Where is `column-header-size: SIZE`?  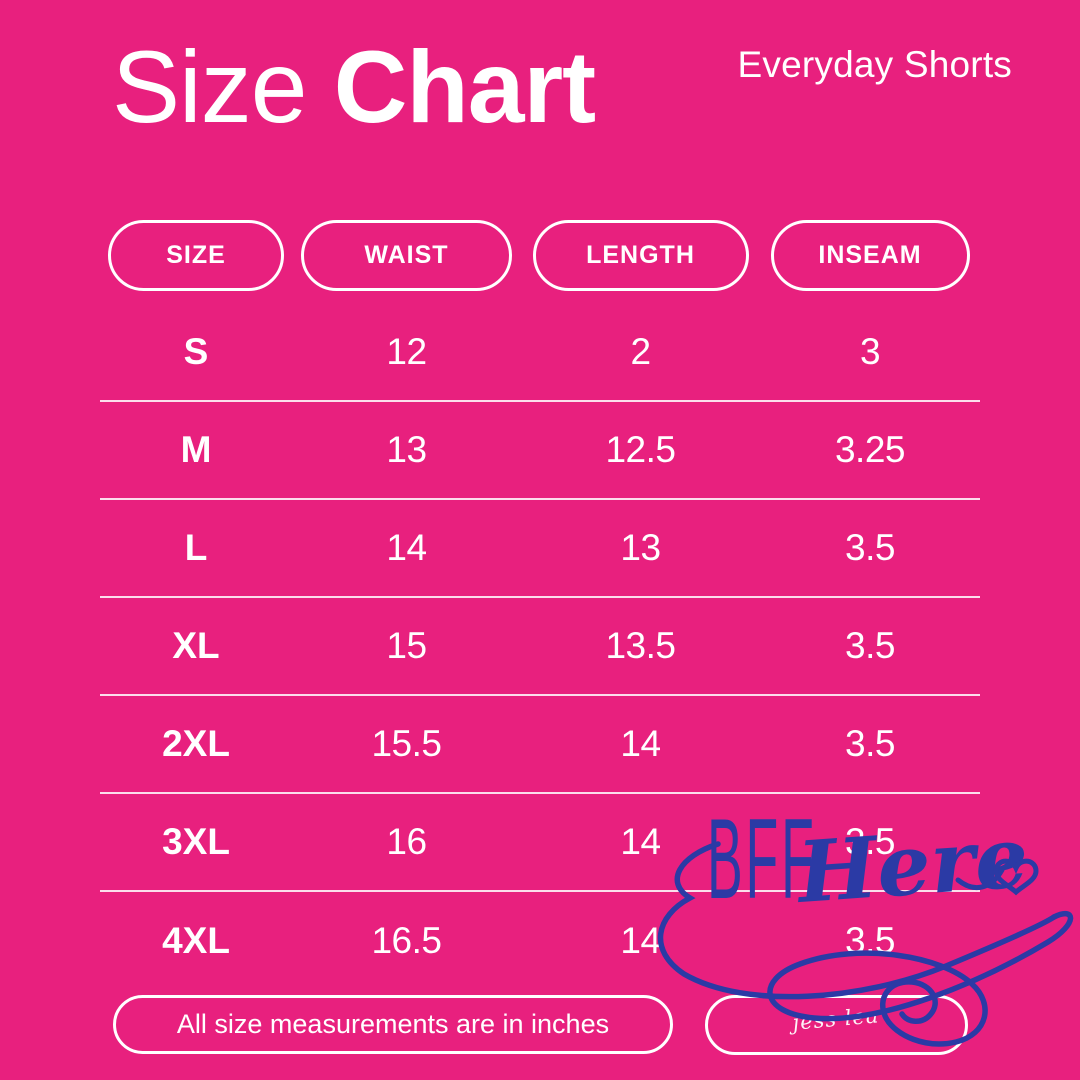 column-header-size: SIZE is located at coordinates (196, 255).